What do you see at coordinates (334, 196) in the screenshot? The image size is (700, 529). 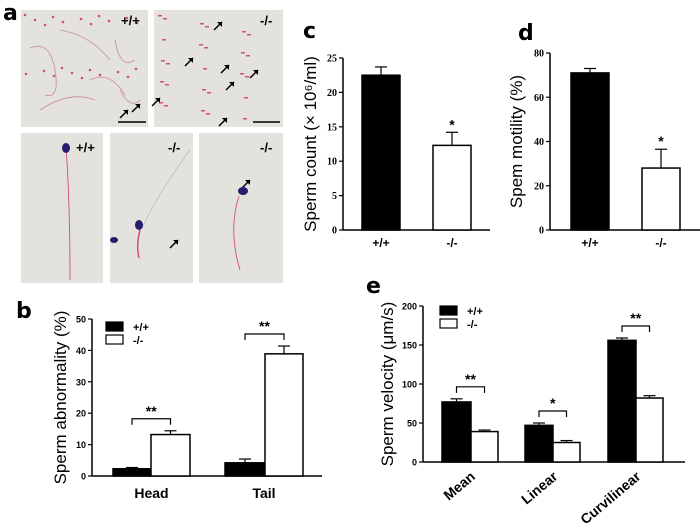 I see `y-tick-label: 5` at bounding box center [334, 196].